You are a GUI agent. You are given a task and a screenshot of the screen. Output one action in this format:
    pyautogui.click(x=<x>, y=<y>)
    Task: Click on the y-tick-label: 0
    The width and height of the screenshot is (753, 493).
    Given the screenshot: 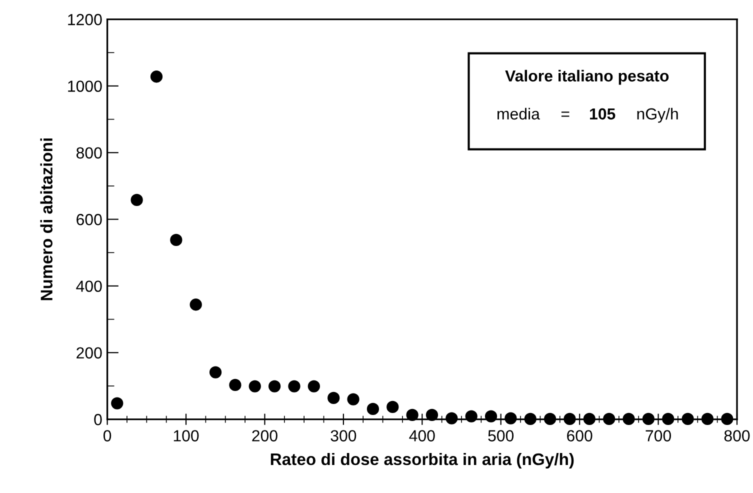 What is the action you would take?
    pyautogui.click(x=98, y=420)
    